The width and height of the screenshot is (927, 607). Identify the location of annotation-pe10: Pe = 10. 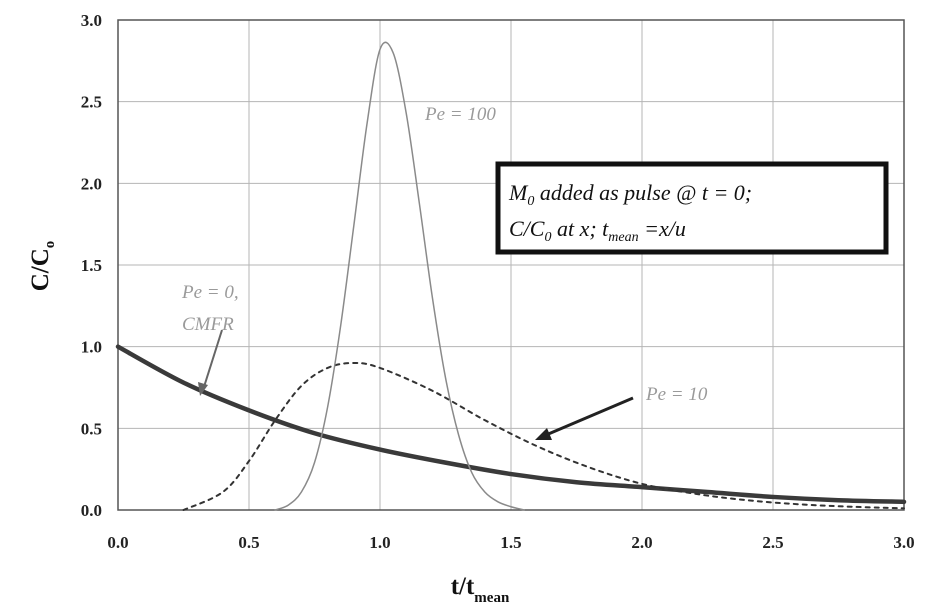
(676, 394).